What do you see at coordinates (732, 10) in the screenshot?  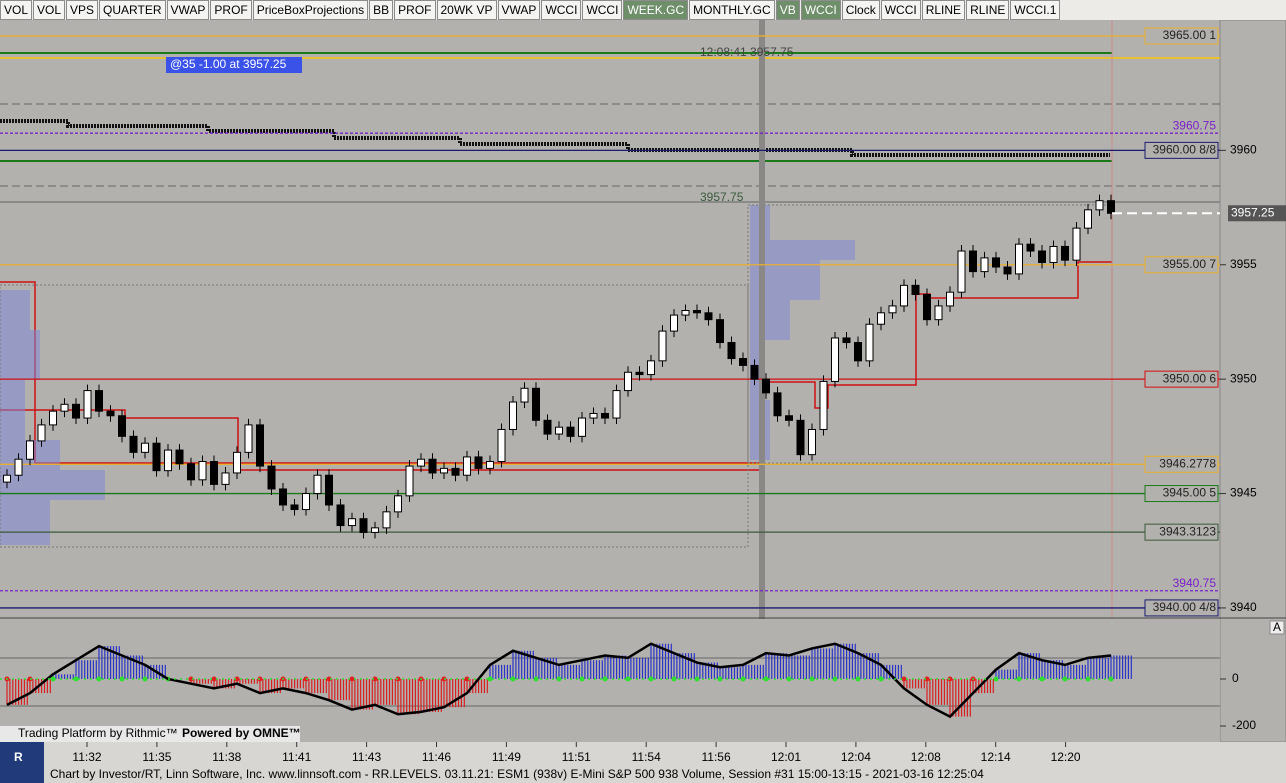 I see `toolbar-button: MONTHLY.GC` at bounding box center [732, 10].